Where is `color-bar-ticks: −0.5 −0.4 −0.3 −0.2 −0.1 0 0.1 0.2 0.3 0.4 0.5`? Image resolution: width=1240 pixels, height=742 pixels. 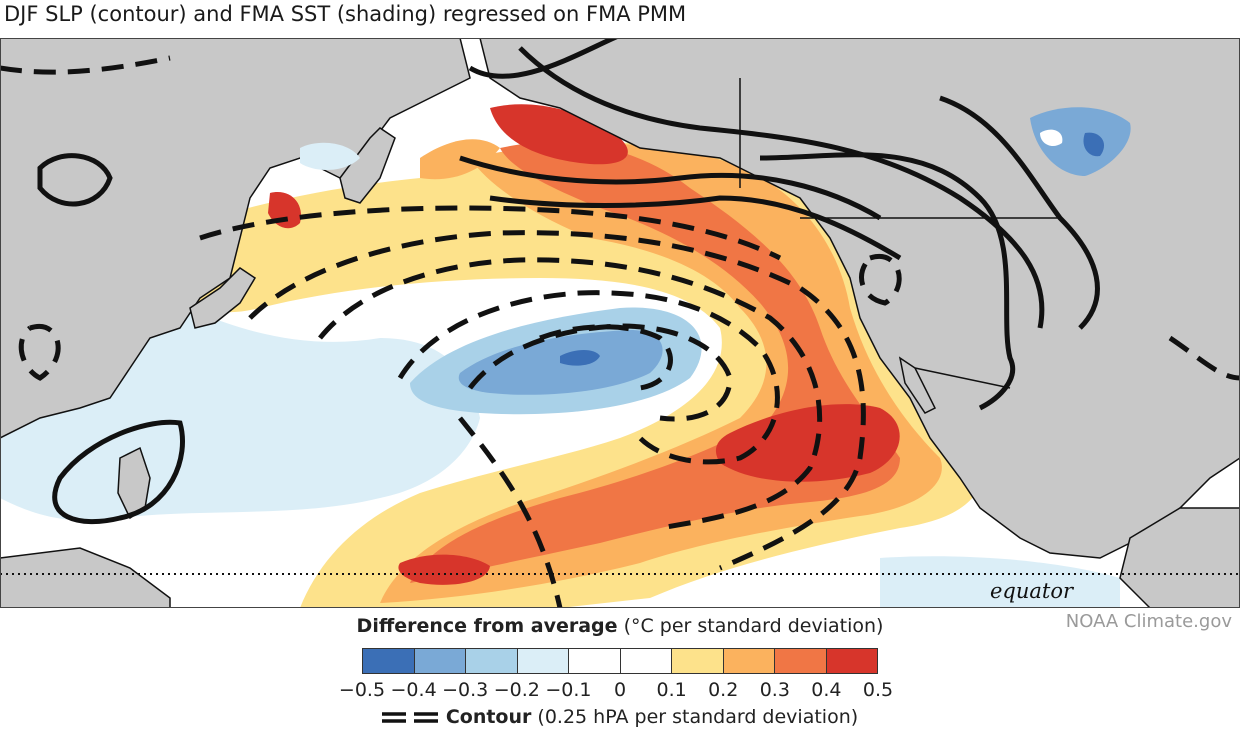 color-bar-ticks: −0.5 −0.4 −0.3 −0.2 −0.1 0 0.1 0.2 0.3 0.4 0.5 is located at coordinates (620, 691).